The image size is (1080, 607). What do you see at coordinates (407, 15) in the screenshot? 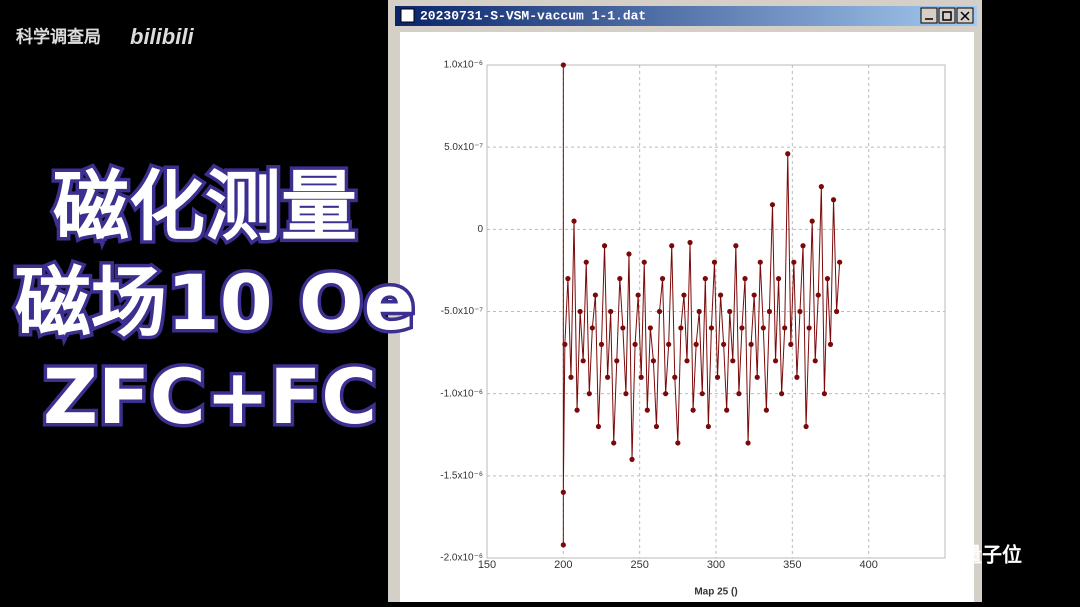
I see `window-icon` at bounding box center [407, 15].